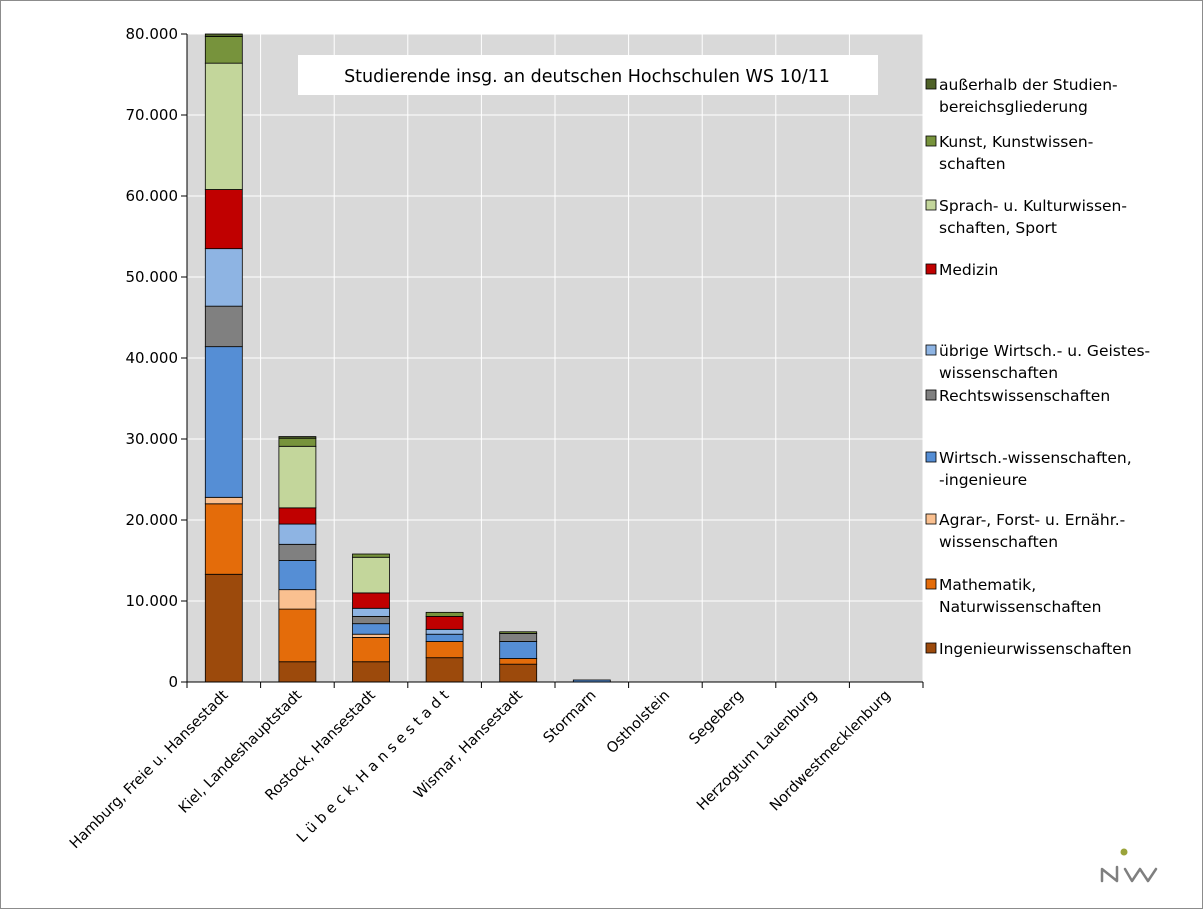  I want to click on legend-label: Sprach- u. Kulturwissen-, so click(1033, 206).